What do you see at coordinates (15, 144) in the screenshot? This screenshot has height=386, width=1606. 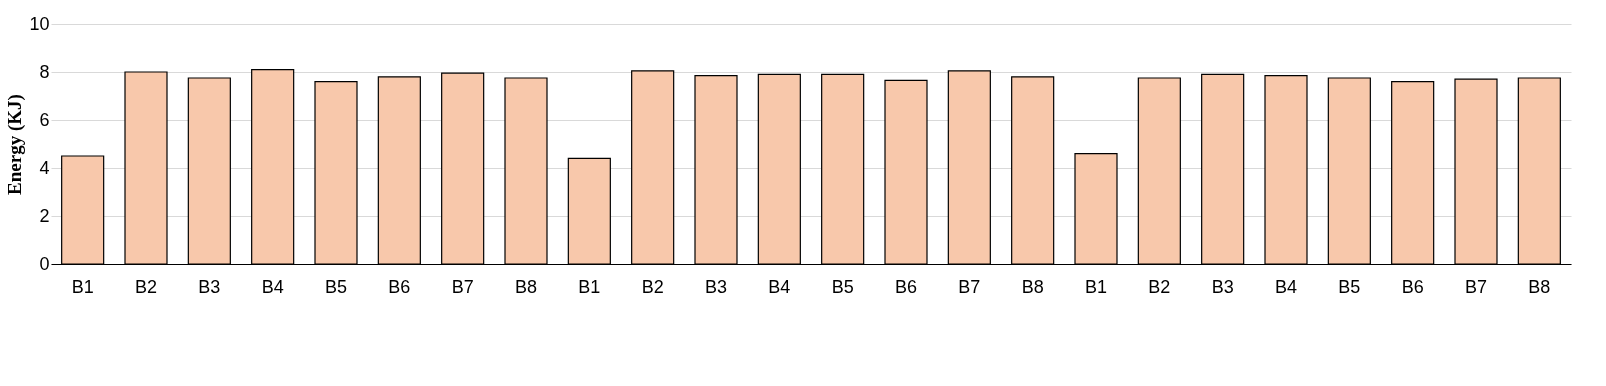 I see `y-axis-title: Energy (KJ)` at bounding box center [15, 144].